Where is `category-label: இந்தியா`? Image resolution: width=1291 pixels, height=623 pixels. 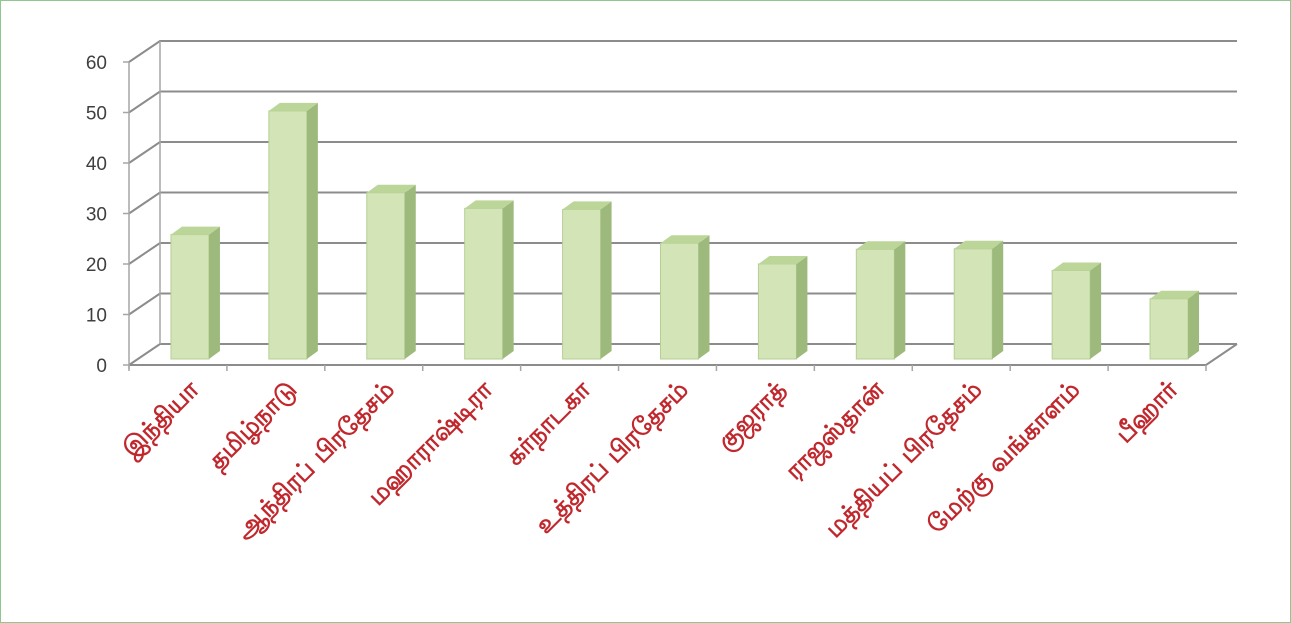 category-label: இந்தியா is located at coordinates (161, 419).